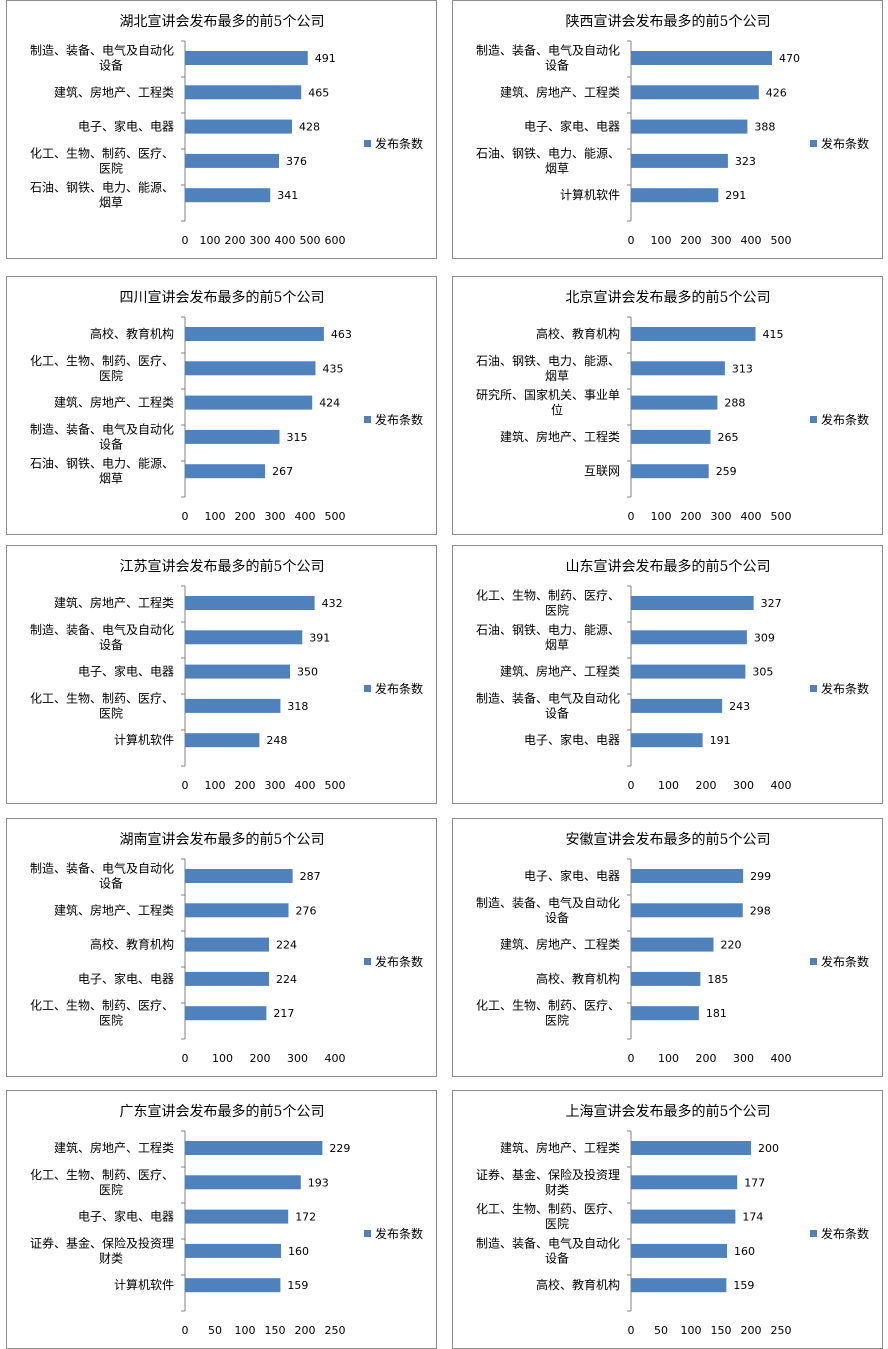  What do you see at coordinates (102, 705) in the screenshot?
I see `category-label: 化工、生物、制药、医疗、医院` at bounding box center [102, 705].